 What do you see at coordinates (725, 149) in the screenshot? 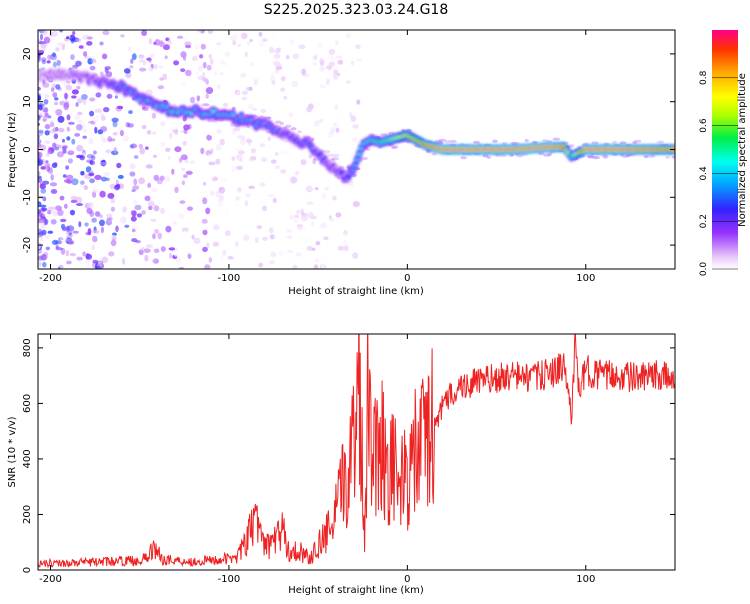
I see `colorbar-gradient` at bounding box center [725, 149].